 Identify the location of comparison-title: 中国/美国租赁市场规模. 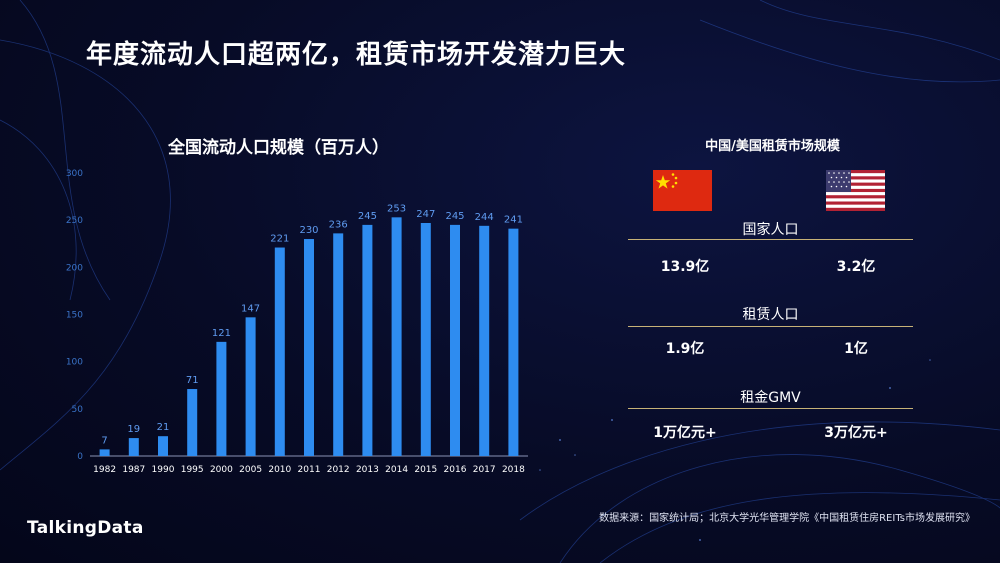
(772, 146).